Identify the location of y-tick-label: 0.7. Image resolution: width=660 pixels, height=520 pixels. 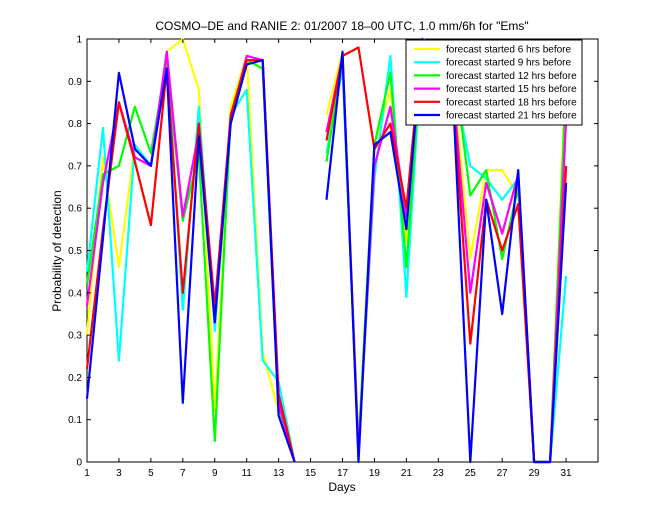
(75, 166).